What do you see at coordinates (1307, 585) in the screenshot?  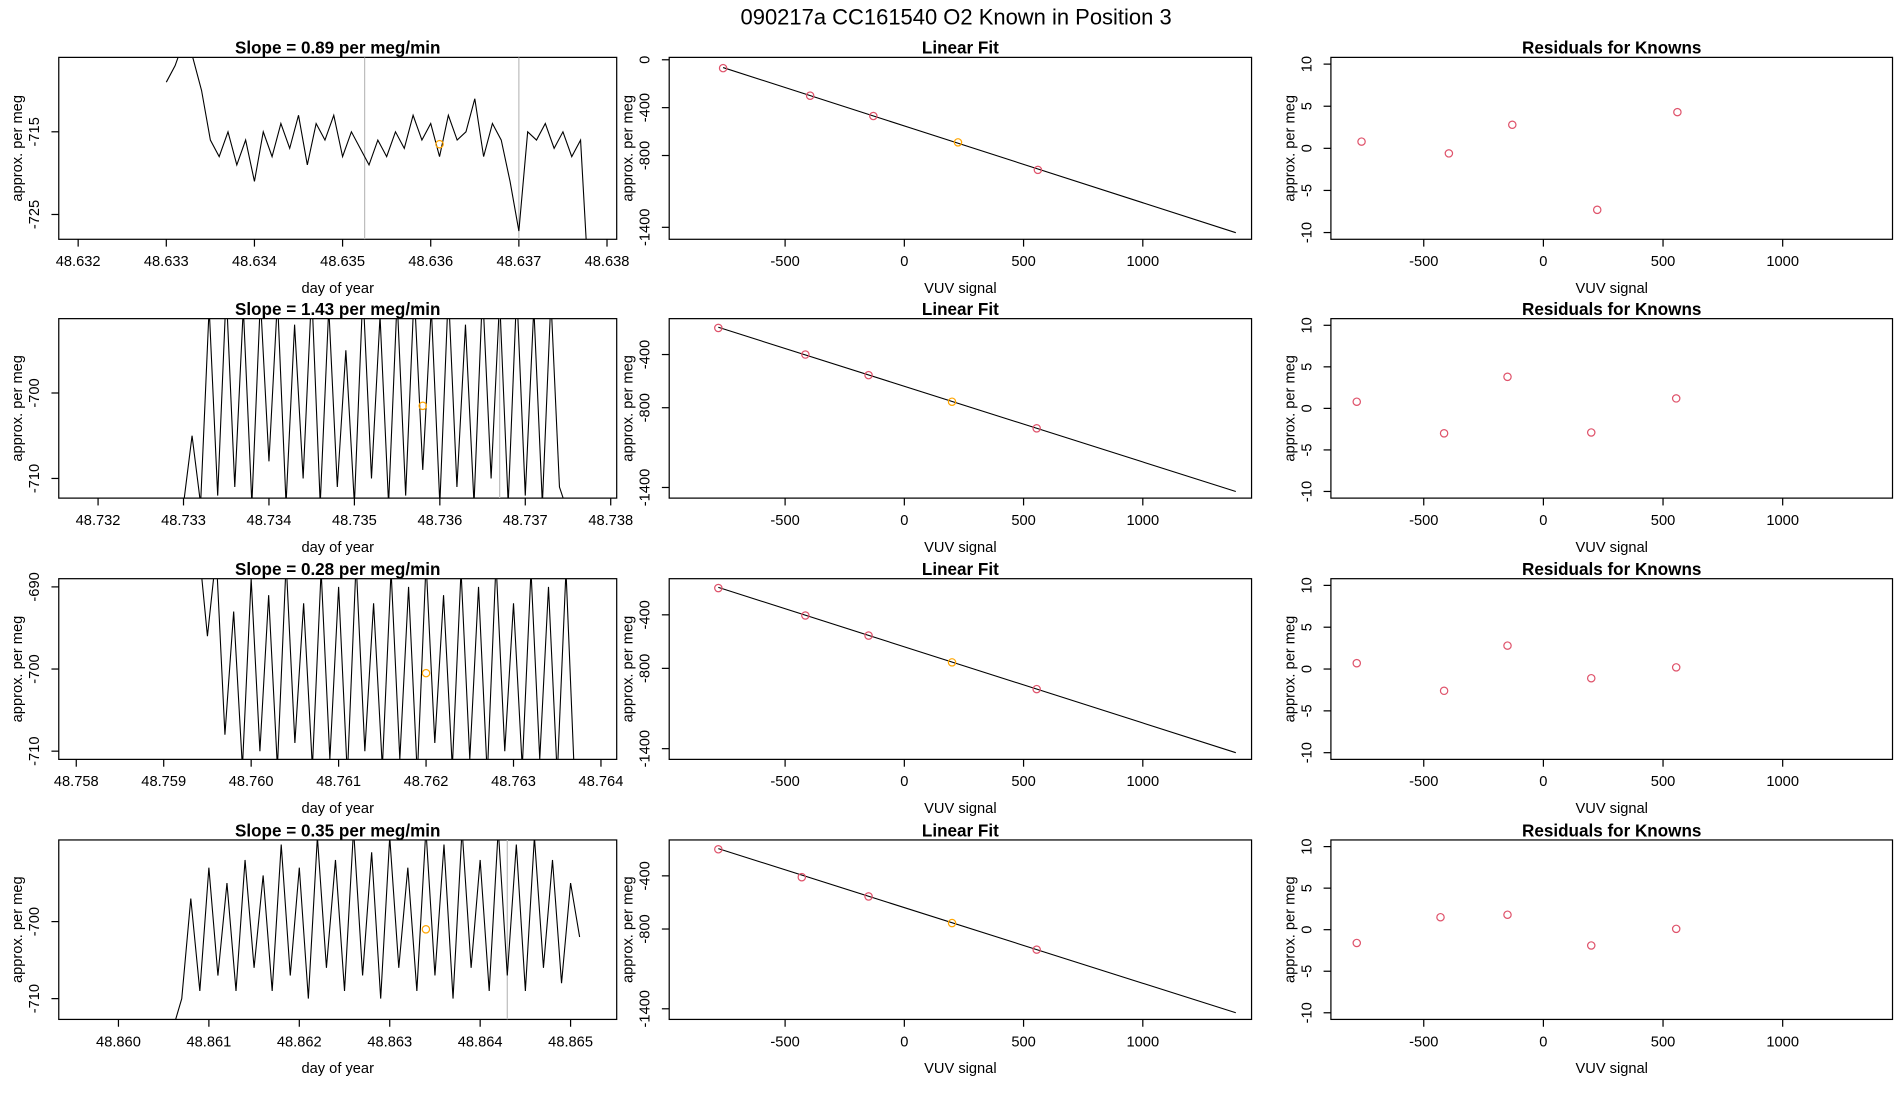 I see `y-tick-label: 10` at bounding box center [1307, 585].